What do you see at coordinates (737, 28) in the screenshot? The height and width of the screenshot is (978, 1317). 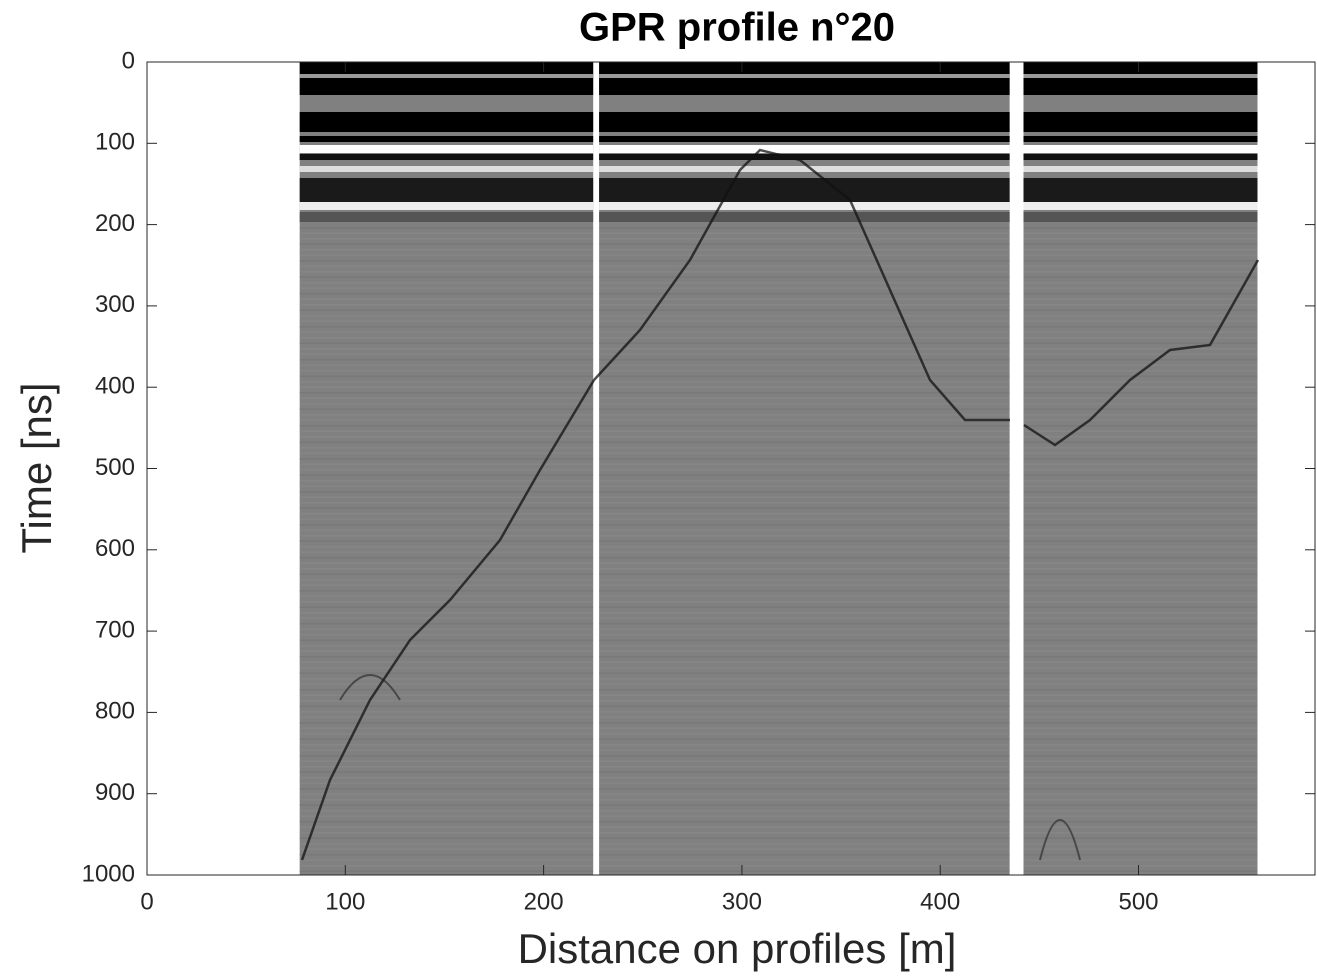 I see `chart-title: GPR profile n°20` at bounding box center [737, 28].